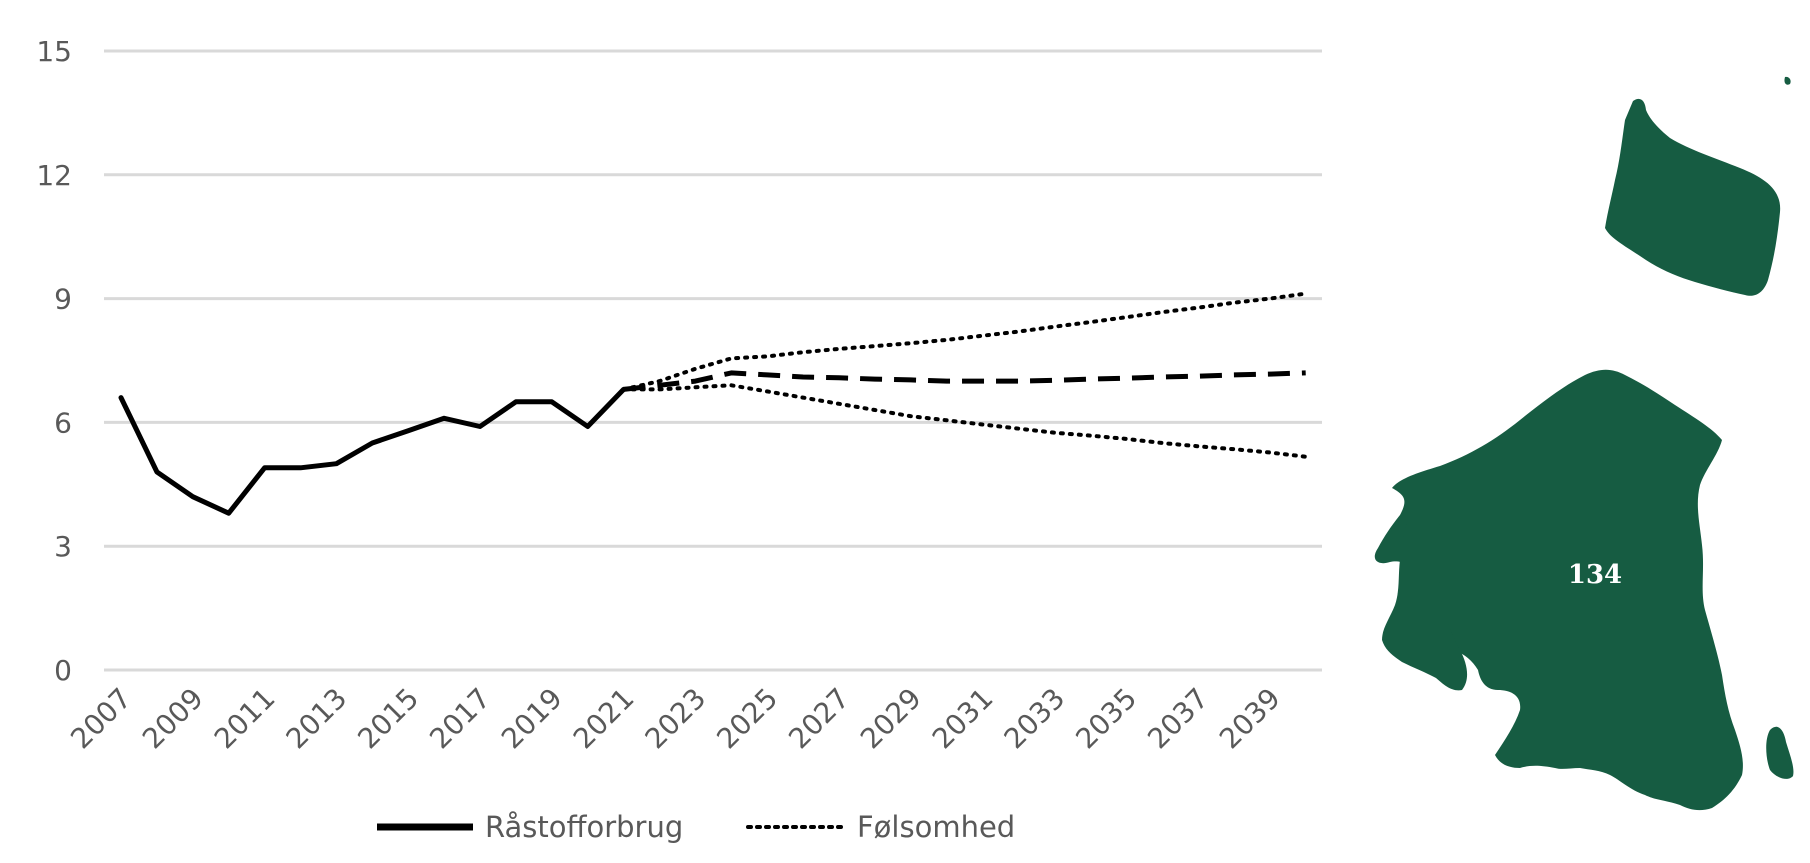 This screenshot has height=863, width=1810. What do you see at coordinates (747, 719) in the screenshot?
I see `x-tick-label: 2025` at bounding box center [747, 719].